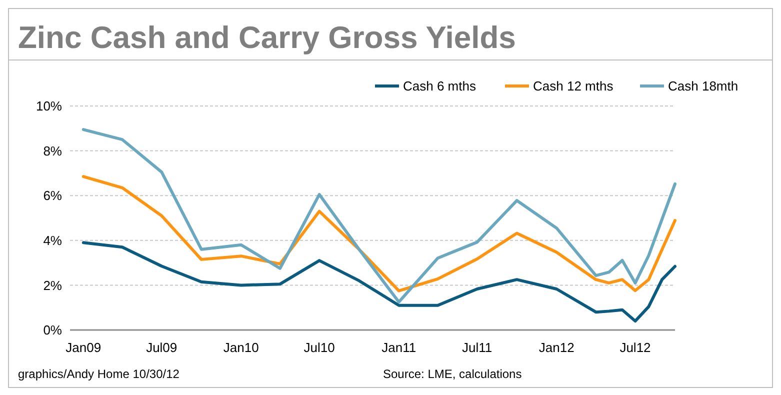 The image size is (781, 395). What do you see at coordinates (52, 150) in the screenshot?
I see `y-tick-label: 8%` at bounding box center [52, 150].